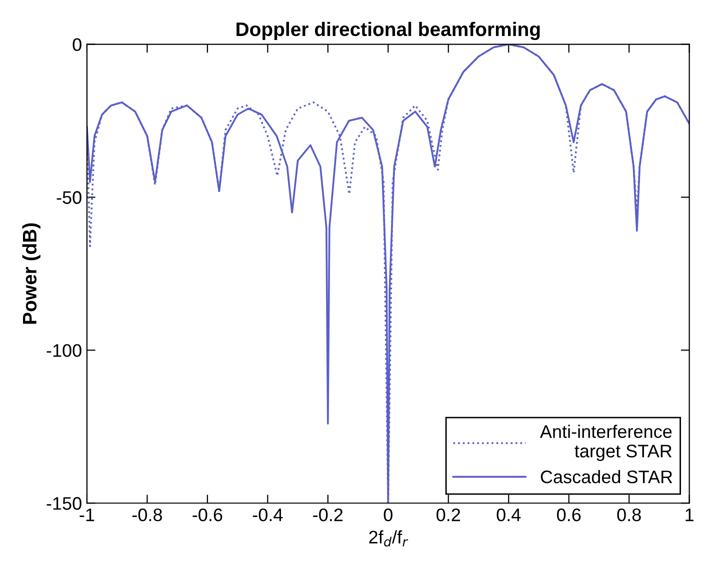 The width and height of the screenshot is (707, 575). Describe the element at coordinates (629, 515) in the screenshot. I see `x-tick-label: 0.8` at that location.